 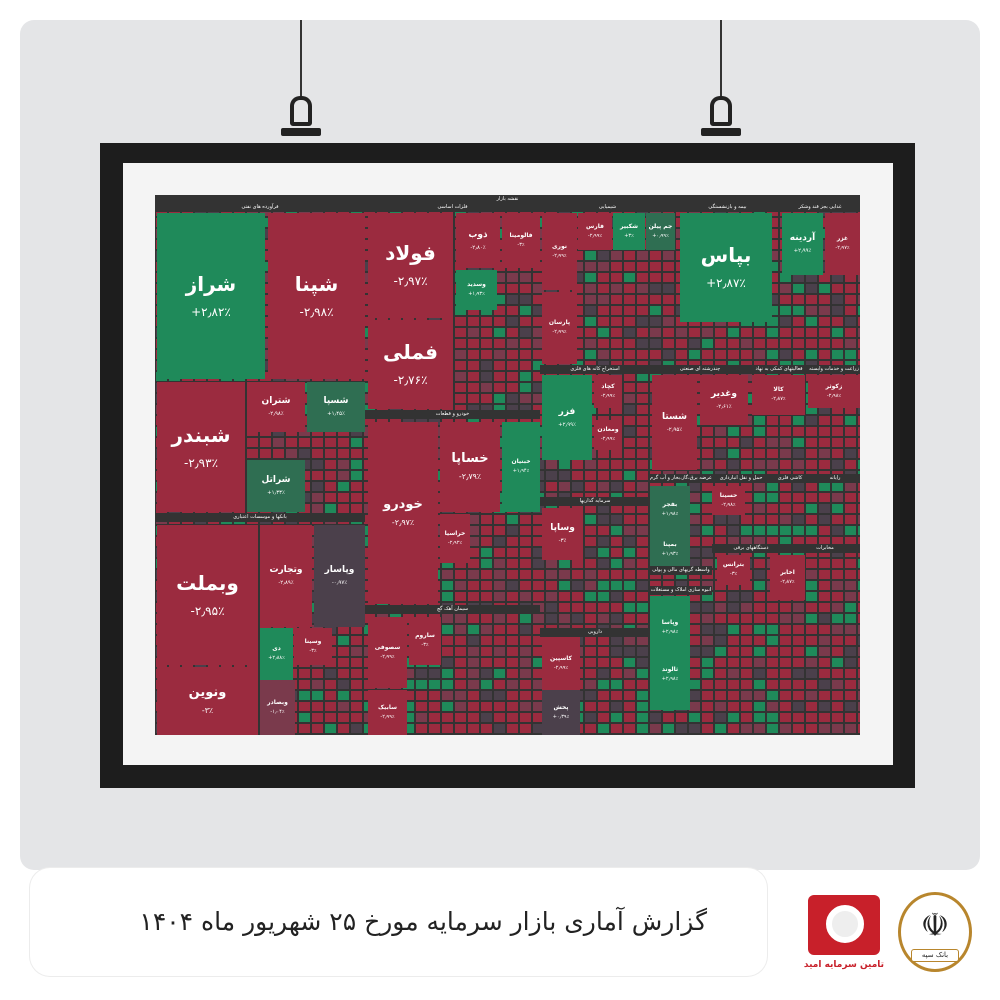 I want to click on stock-tile: کالا -۲٫۸۷٪, so click(x=778, y=395).